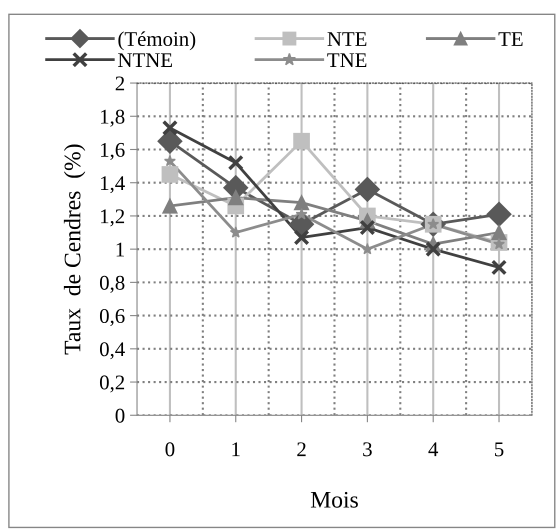 Image resolution: width=557 pixels, height=529 pixels. Describe the element at coordinates (346, 60) in the screenshot. I see `legend-label: TNE` at that location.